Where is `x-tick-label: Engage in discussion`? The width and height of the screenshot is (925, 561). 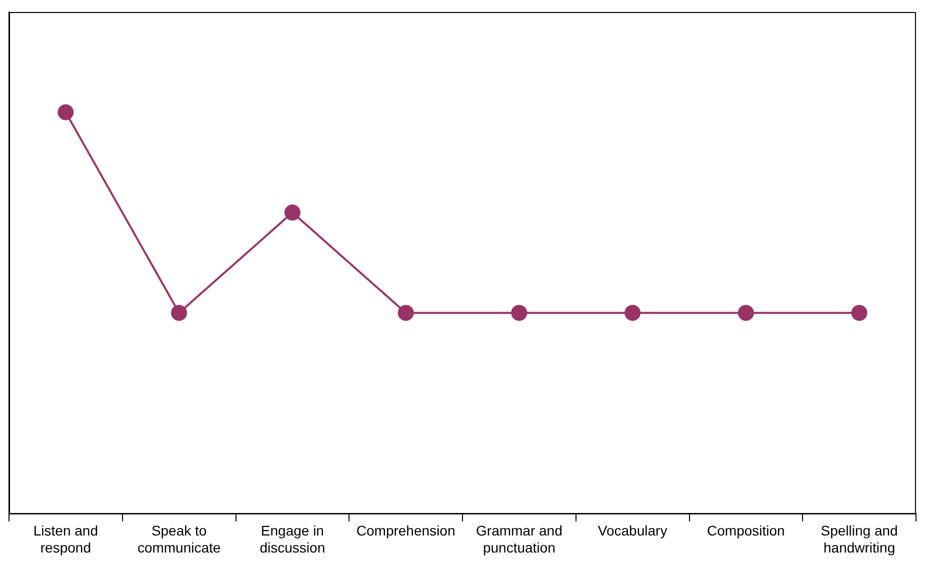
x-tick-label: Engage in discussion is located at coordinates (293, 539).